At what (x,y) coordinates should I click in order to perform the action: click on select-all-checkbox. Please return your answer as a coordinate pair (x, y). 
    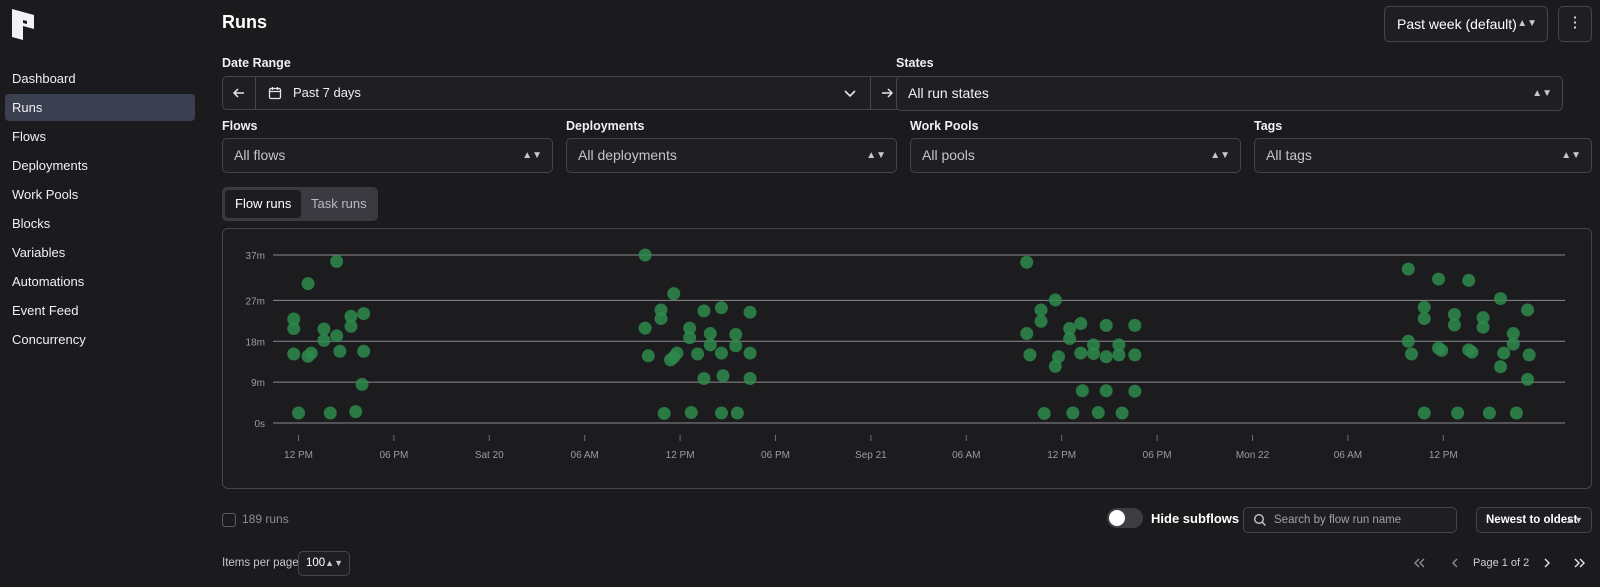
    Looking at the image, I should click on (229, 520).